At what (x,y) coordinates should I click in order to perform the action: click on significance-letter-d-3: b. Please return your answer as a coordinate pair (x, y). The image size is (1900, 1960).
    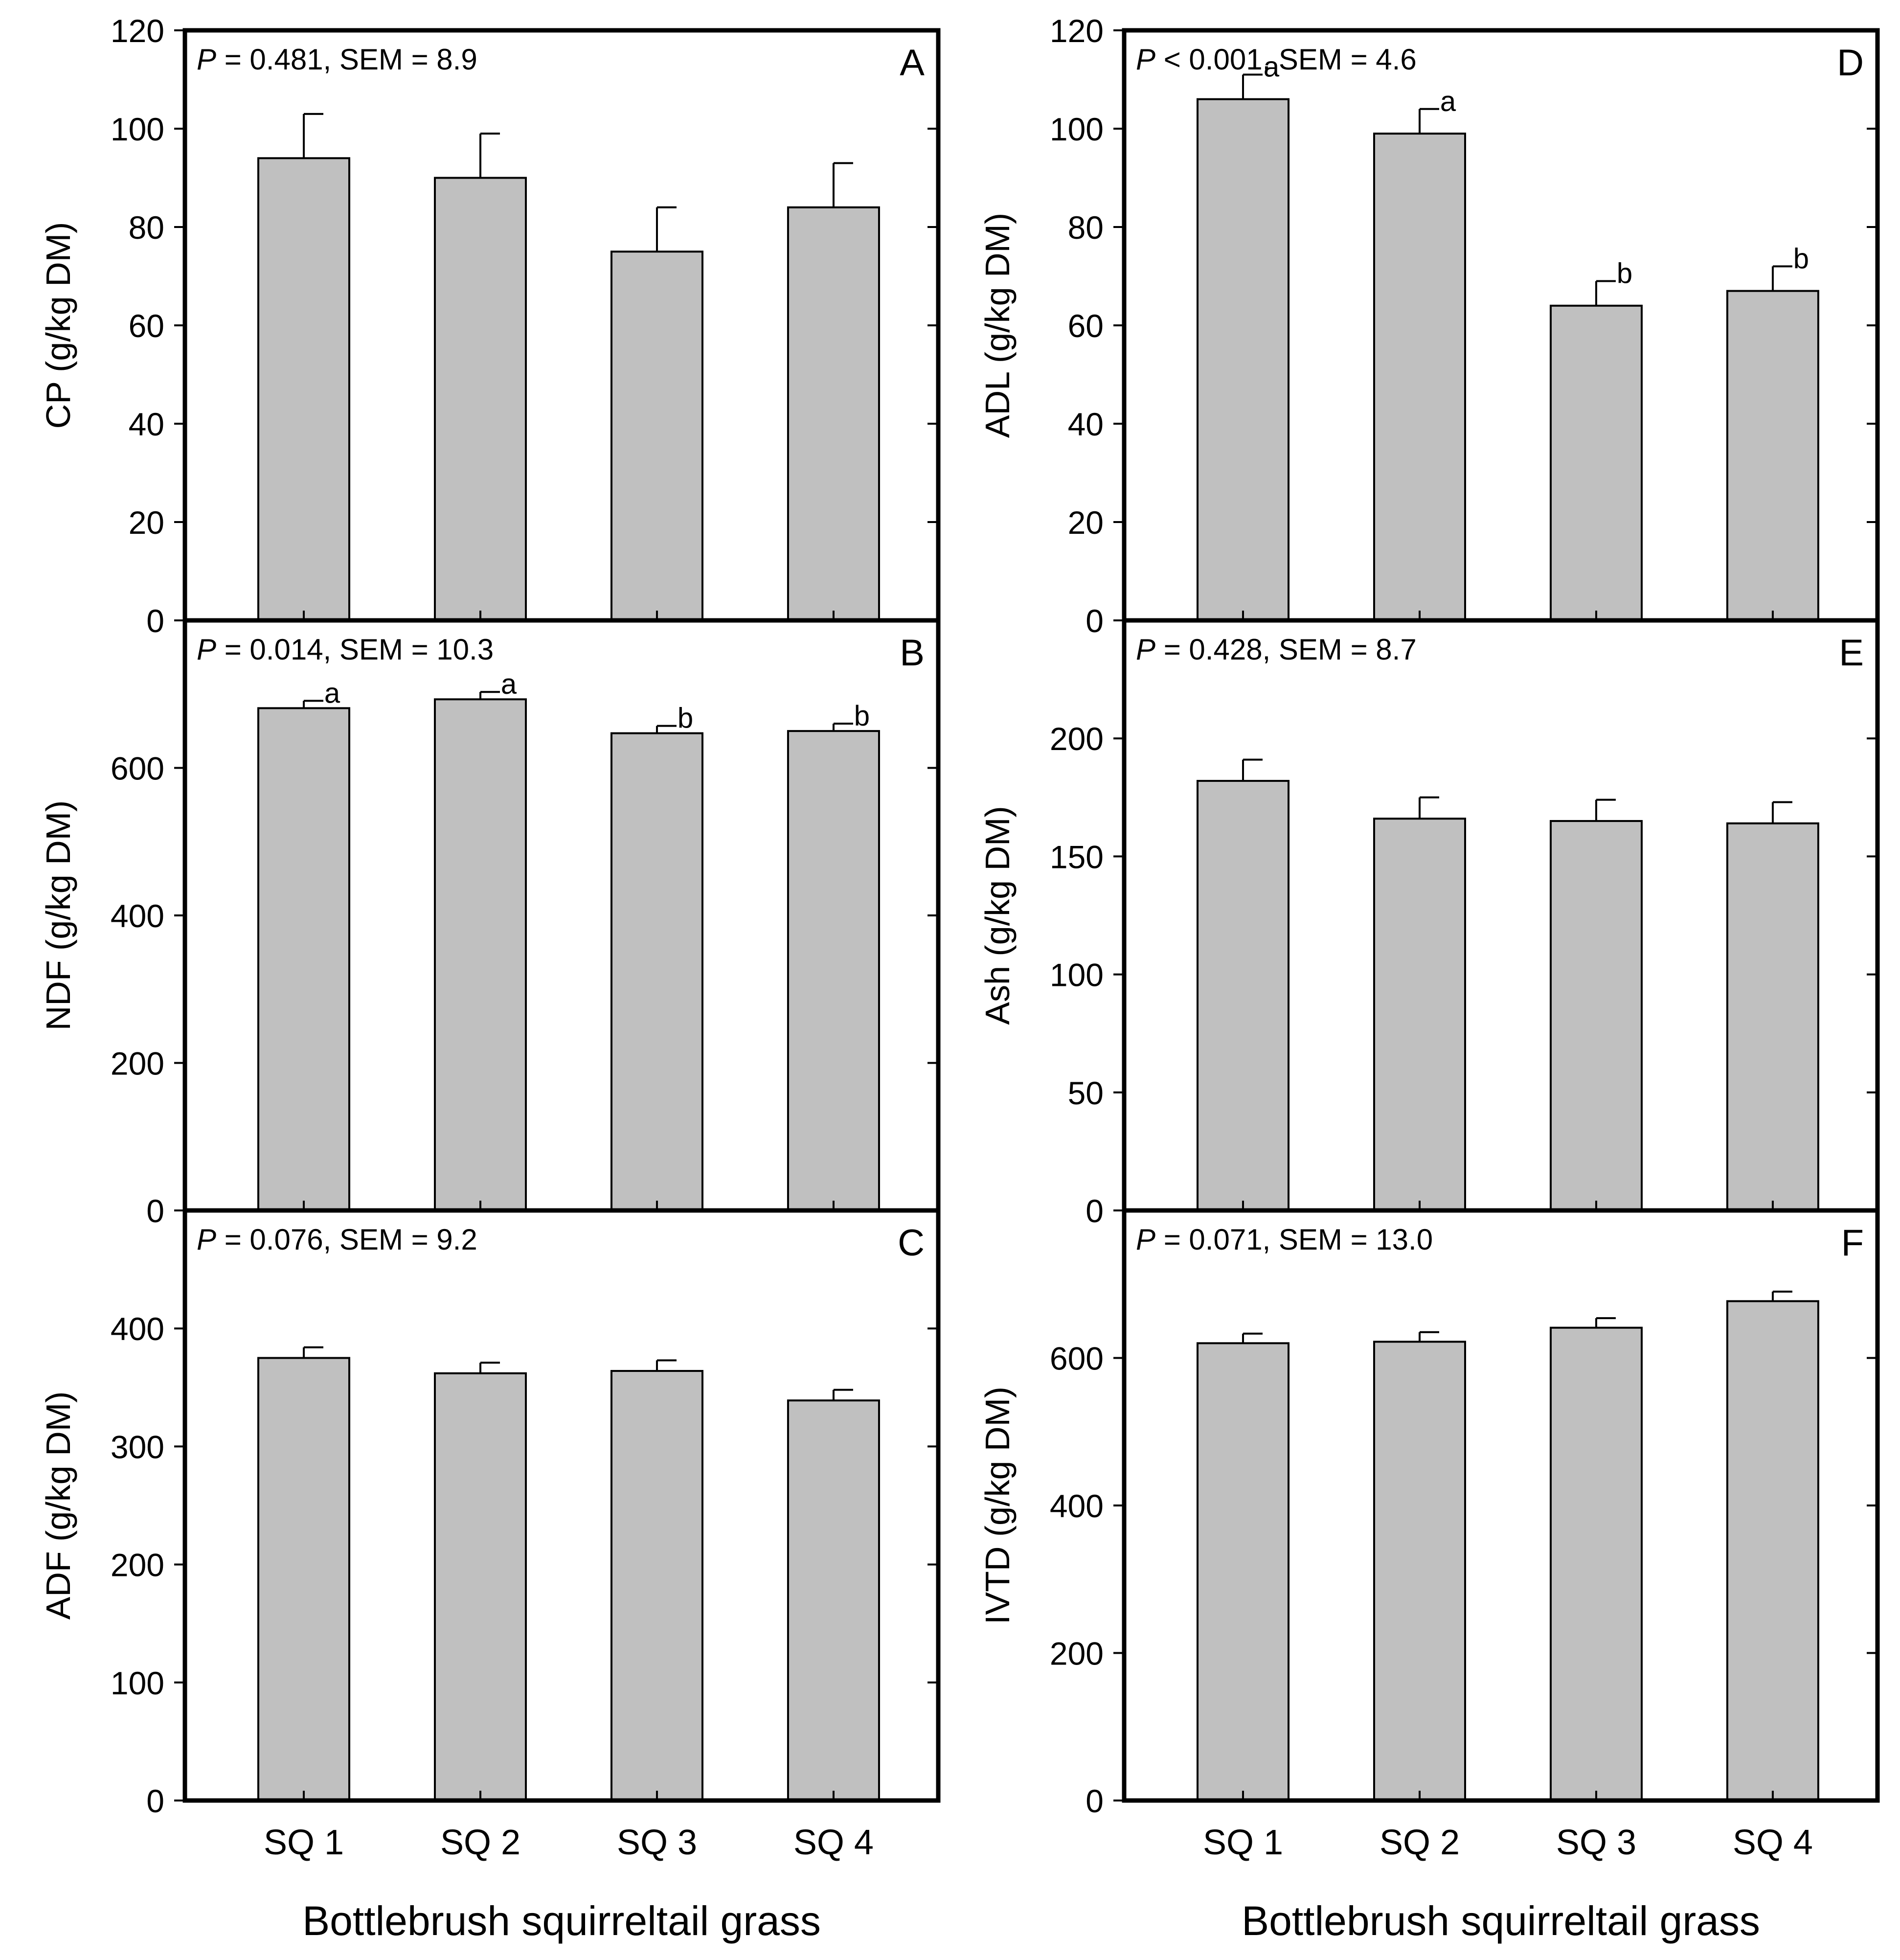
    Looking at the image, I should click on (1624, 274).